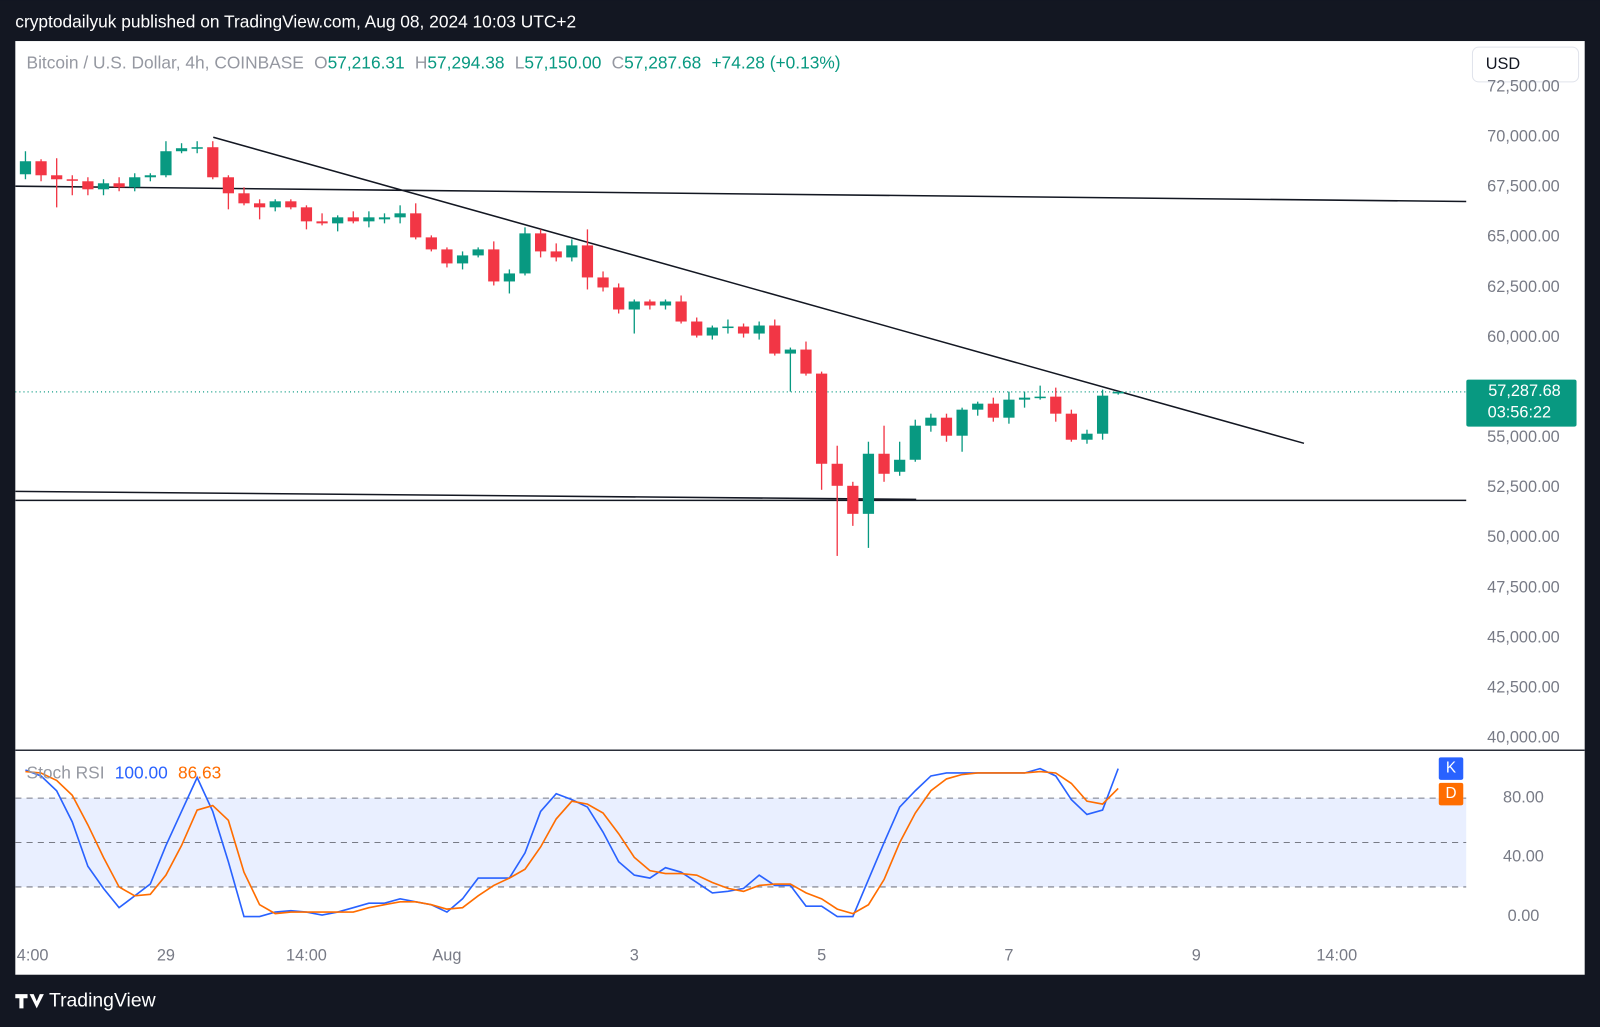 The height and width of the screenshot is (1027, 1600). What do you see at coordinates (662, 62) in the screenshot?
I see `ohlc-value: 57,287.68` at bounding box center [662, 62].